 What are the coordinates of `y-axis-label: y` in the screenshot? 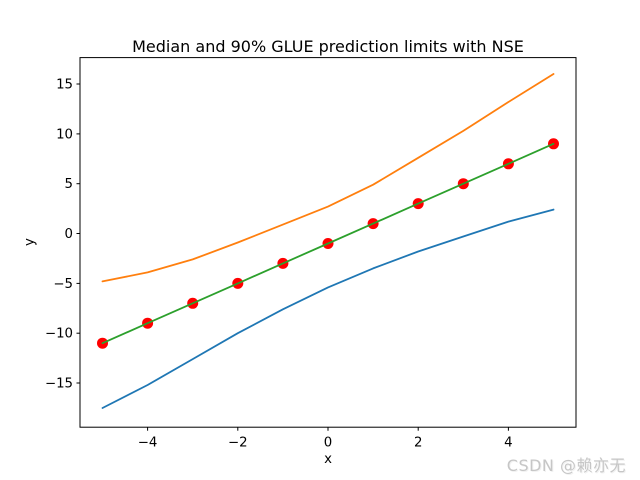 It's located at (30, 242).